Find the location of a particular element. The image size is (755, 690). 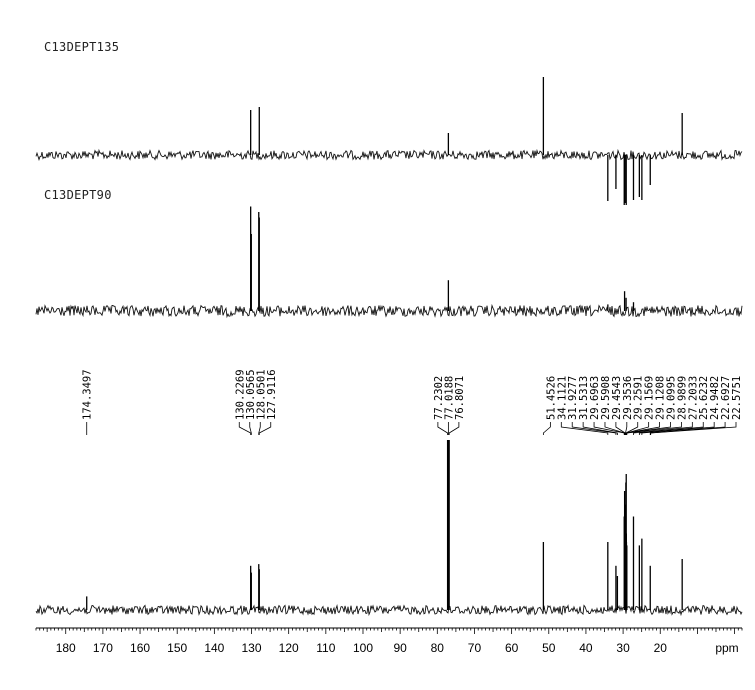

x-tick-label: 160 is located at coordinates (140, 648).